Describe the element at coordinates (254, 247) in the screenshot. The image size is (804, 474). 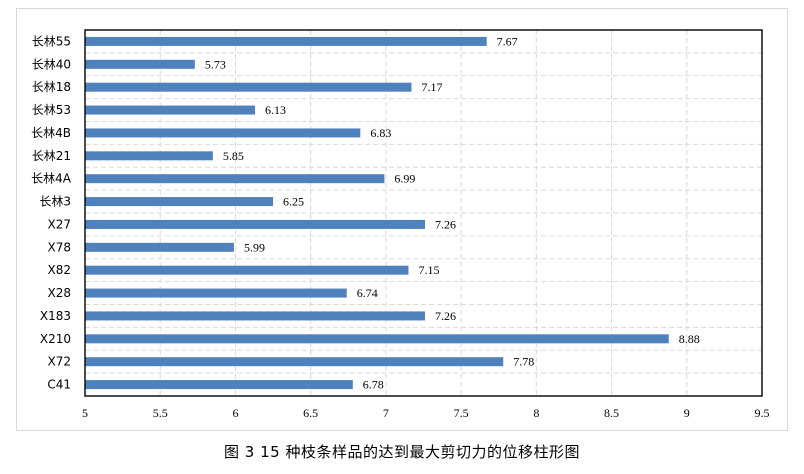
I see `value-label: 5.99` at that location.